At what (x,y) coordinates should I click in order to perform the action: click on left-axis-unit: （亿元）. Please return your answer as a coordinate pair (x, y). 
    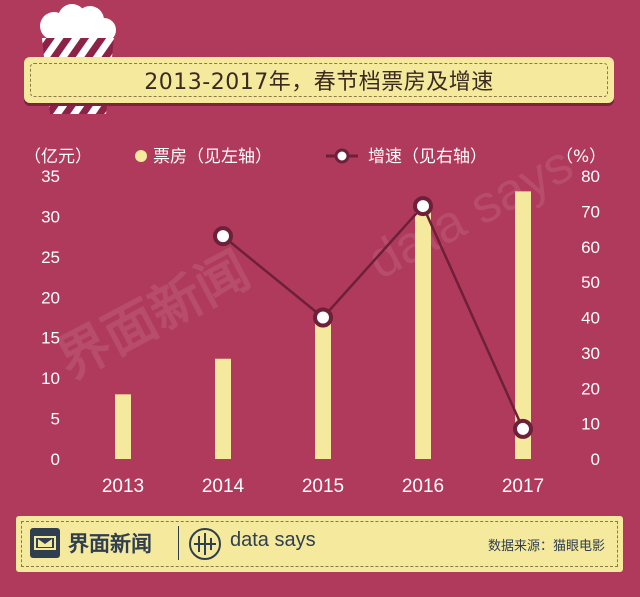
    Looking at the image, I should click on (58, 157).